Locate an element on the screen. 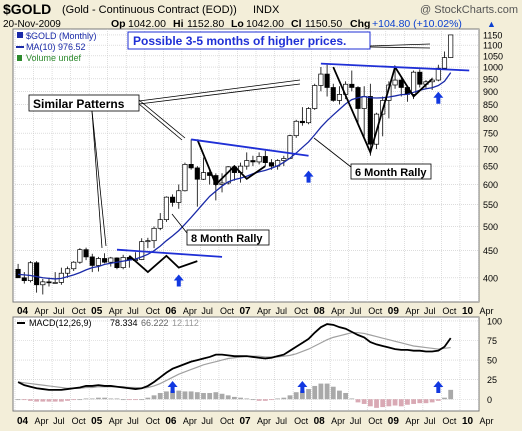  macd-buy-arrows is located at coordinates (305, 387).